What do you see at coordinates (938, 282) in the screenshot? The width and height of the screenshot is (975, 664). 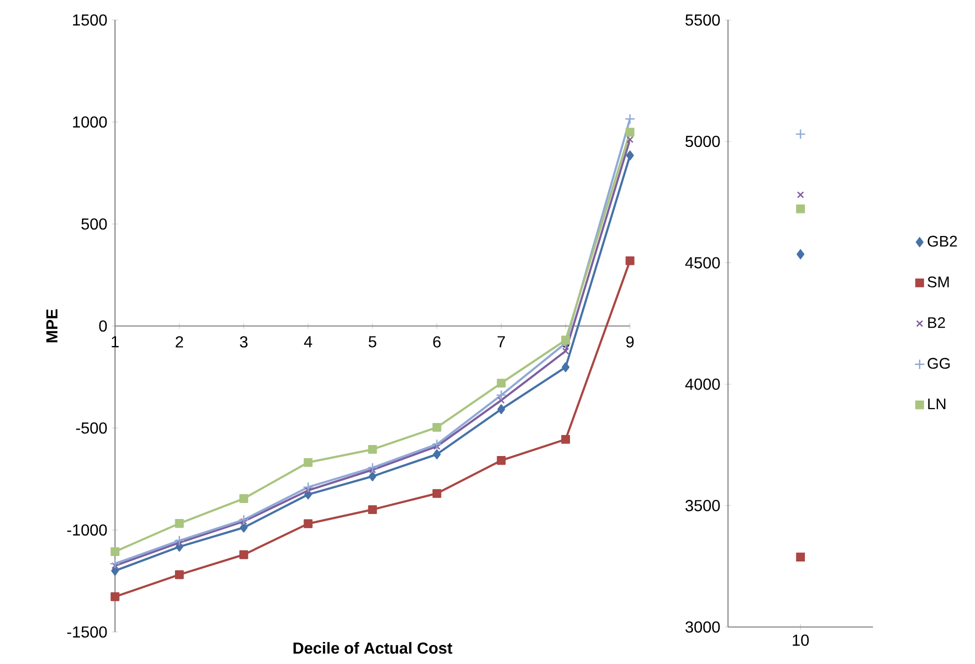 I see `legend-label: SM` at bounding box center [938, 282].